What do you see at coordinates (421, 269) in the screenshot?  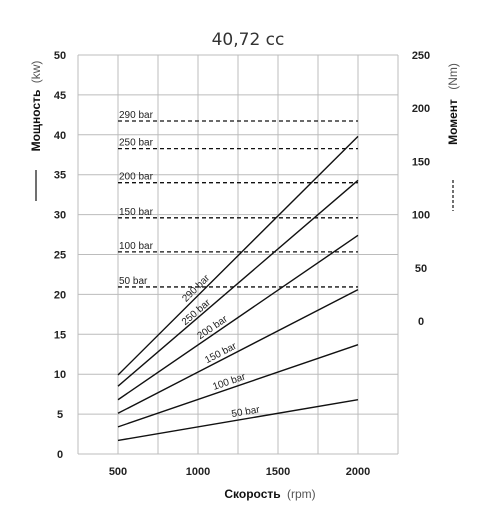 I see `y-right-tick-label: 50` at bounding box center [421, 269].